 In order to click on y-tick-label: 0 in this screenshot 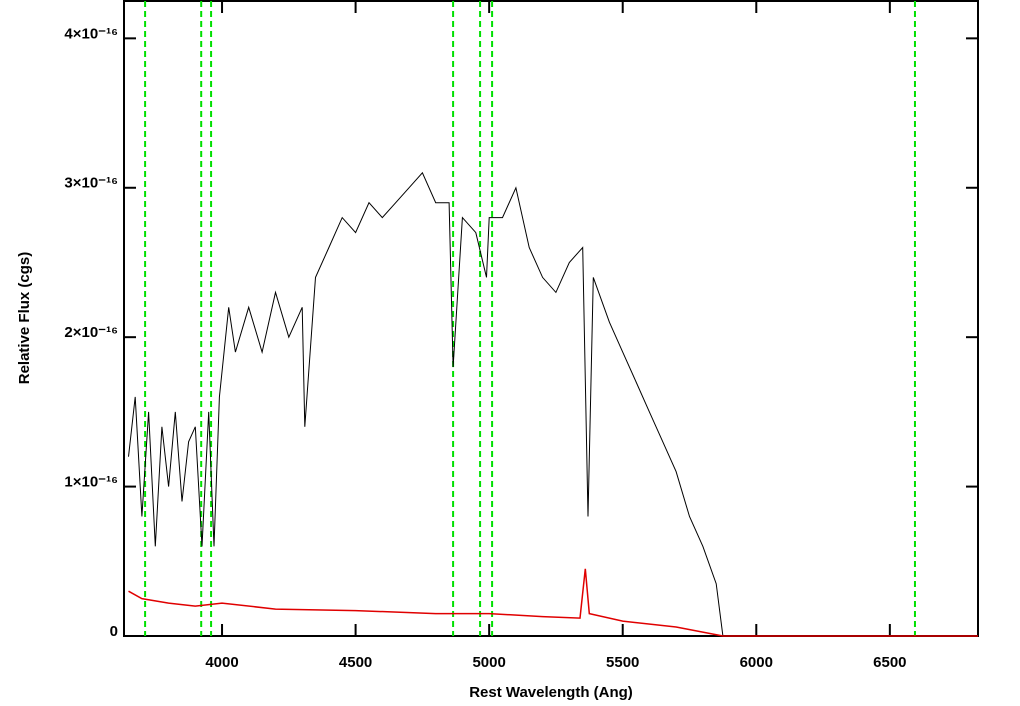, I will do `click(114, 631)`.